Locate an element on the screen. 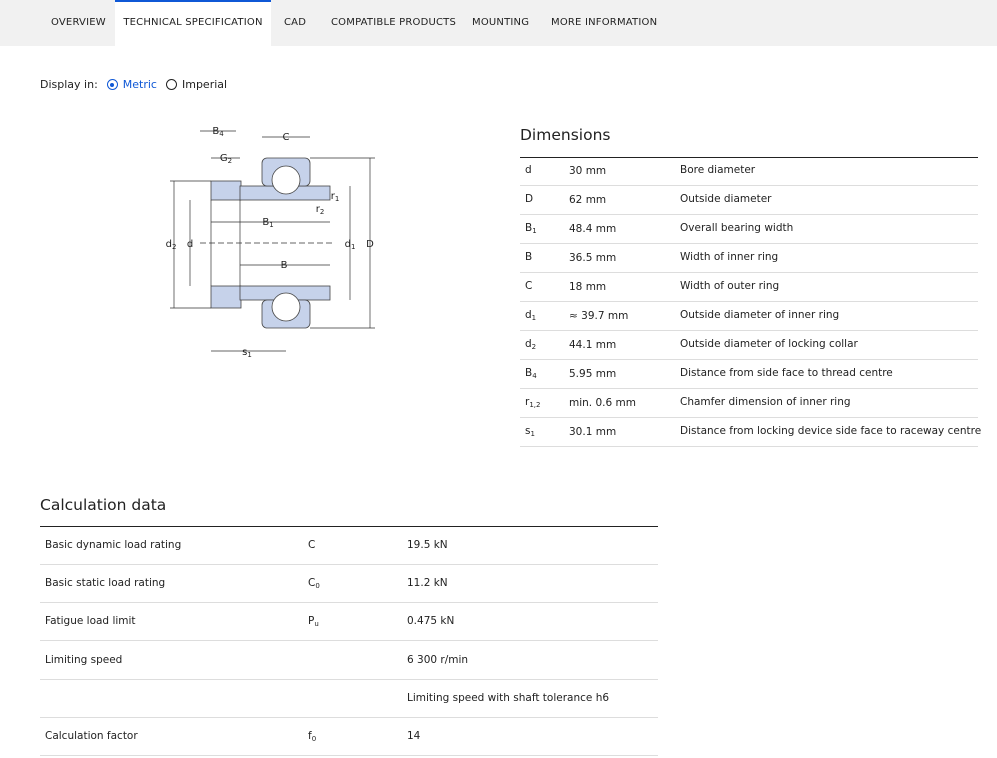  display-label: Display in: is located at coordinates (69, 84).